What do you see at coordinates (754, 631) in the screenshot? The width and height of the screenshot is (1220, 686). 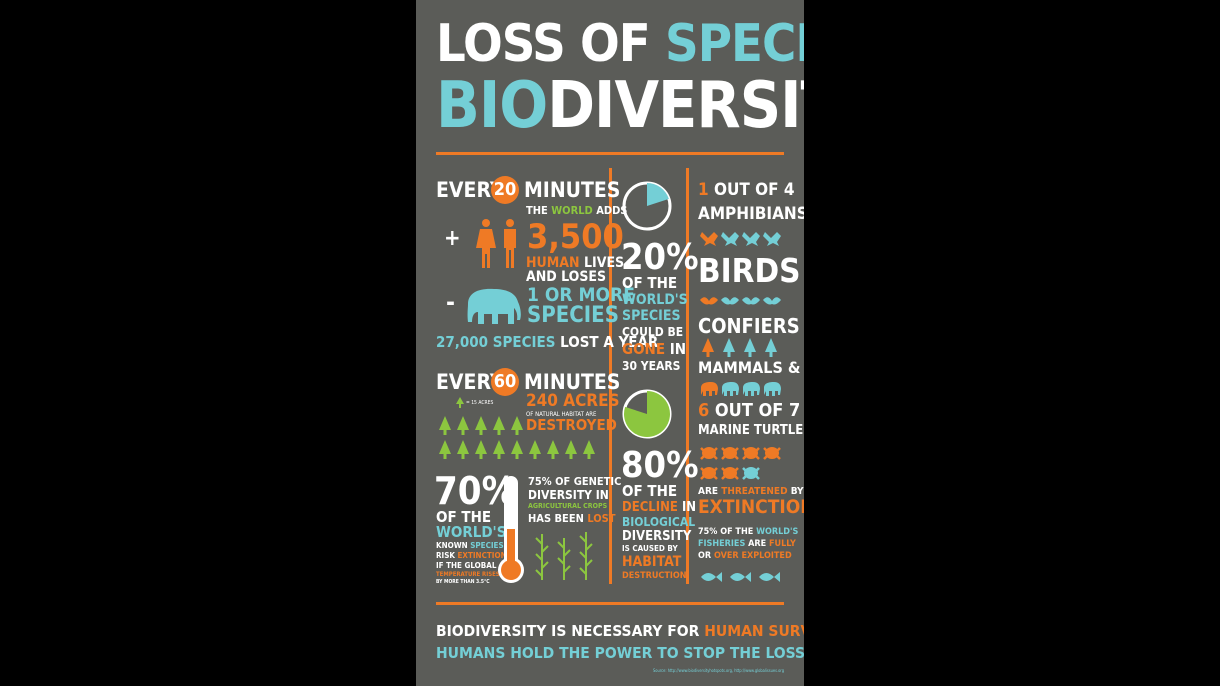 I see `footer-human-survival-text: HUMAN SURVIVAL` at bounding box center [754, 631].